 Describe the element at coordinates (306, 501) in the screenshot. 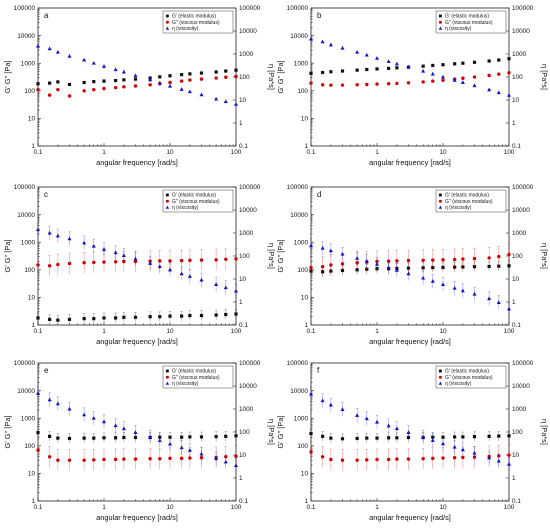

I see `y-left-tick-label: 1` at that location.